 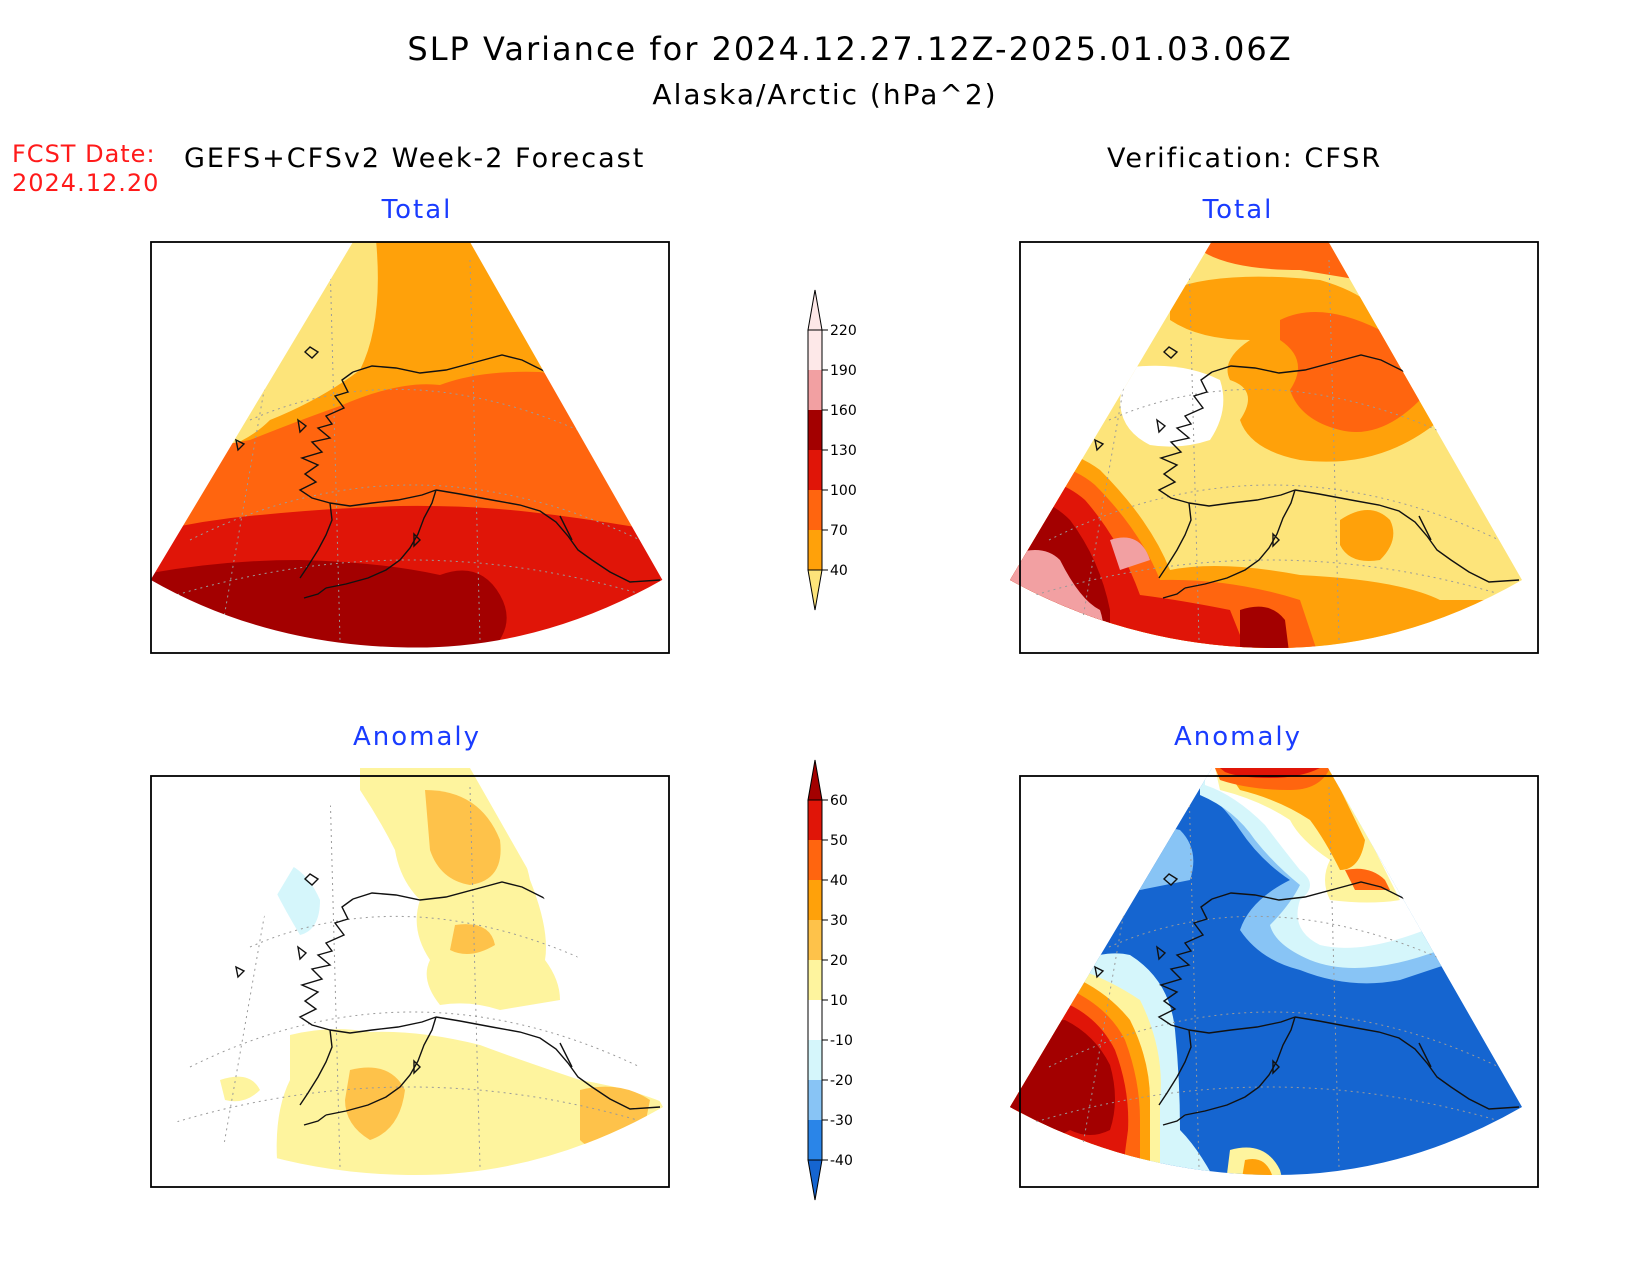 I want to click on verification-total-frame, so click(x=1279, y=447).